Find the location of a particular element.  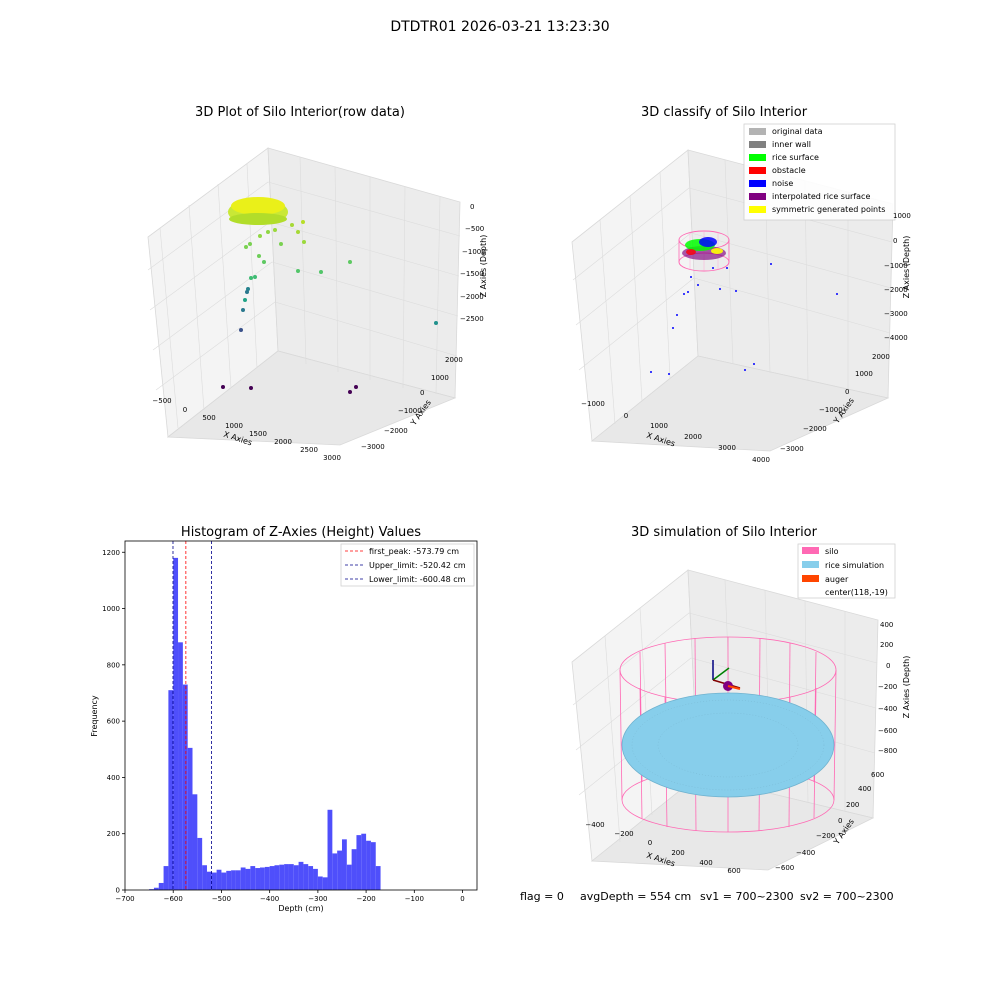

panel-raw-3d: 3D Plot of Silo Interior(row data) is located at coordinates (317, 283).